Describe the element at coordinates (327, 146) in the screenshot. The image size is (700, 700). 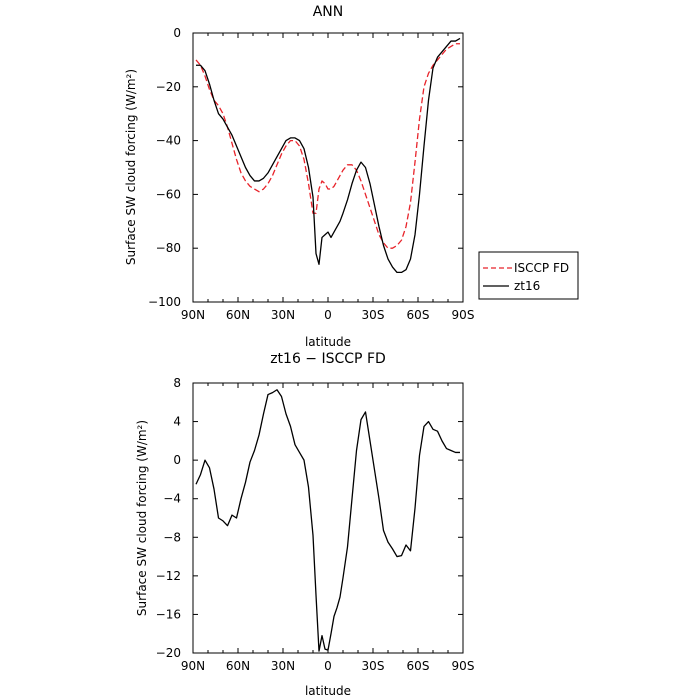
I see `series-line-isccp-fd` at that location.